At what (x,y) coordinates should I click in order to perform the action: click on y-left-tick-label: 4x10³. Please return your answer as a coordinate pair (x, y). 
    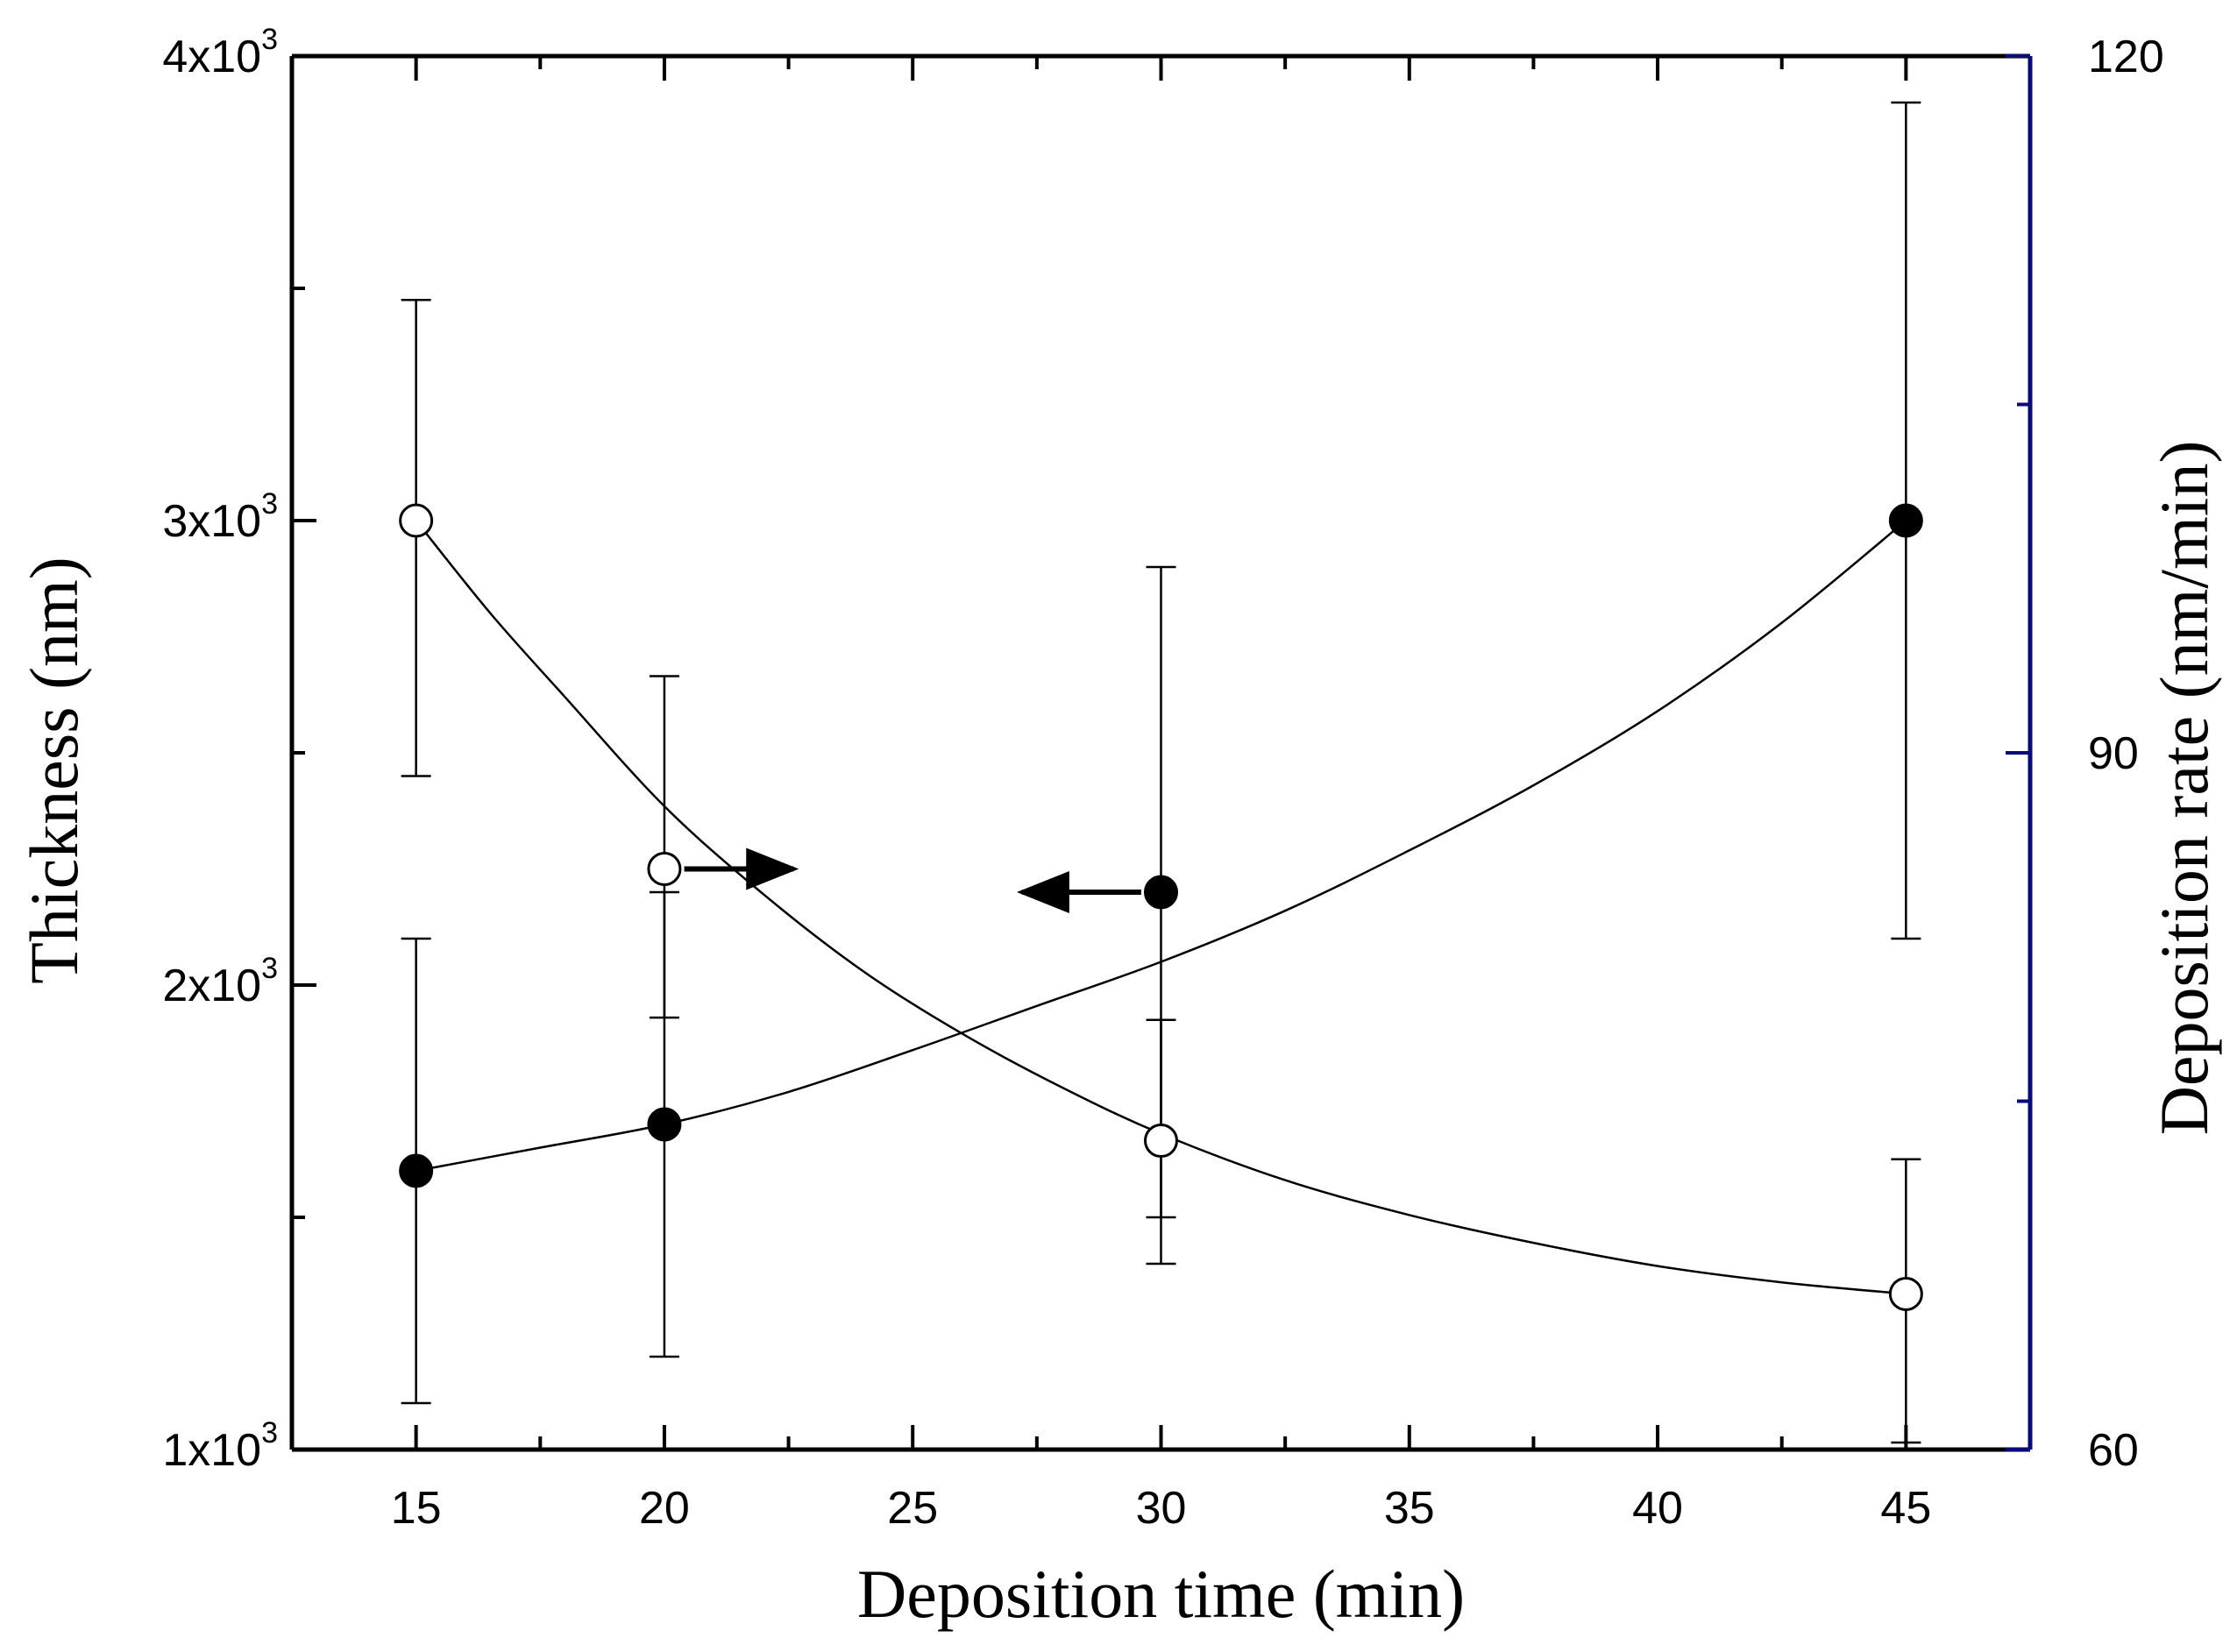
    Looking at the image, I should click on (220, 52).